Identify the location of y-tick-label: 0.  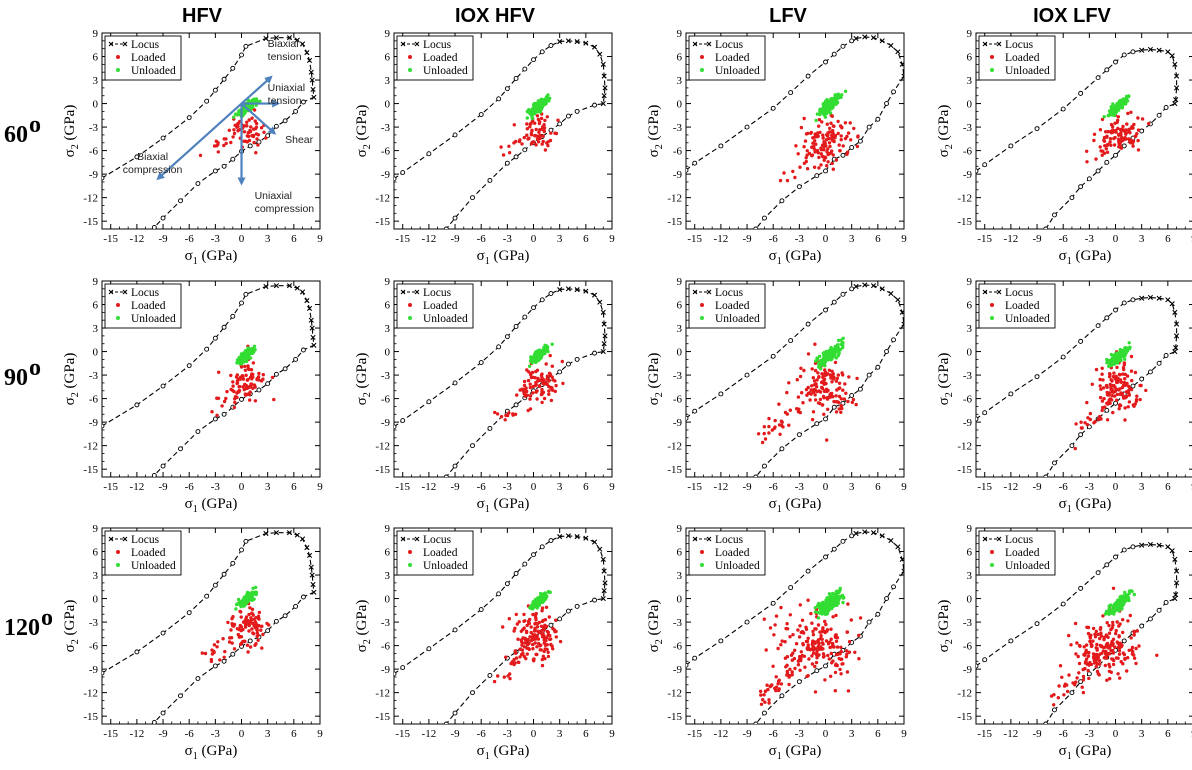
(388, 105).